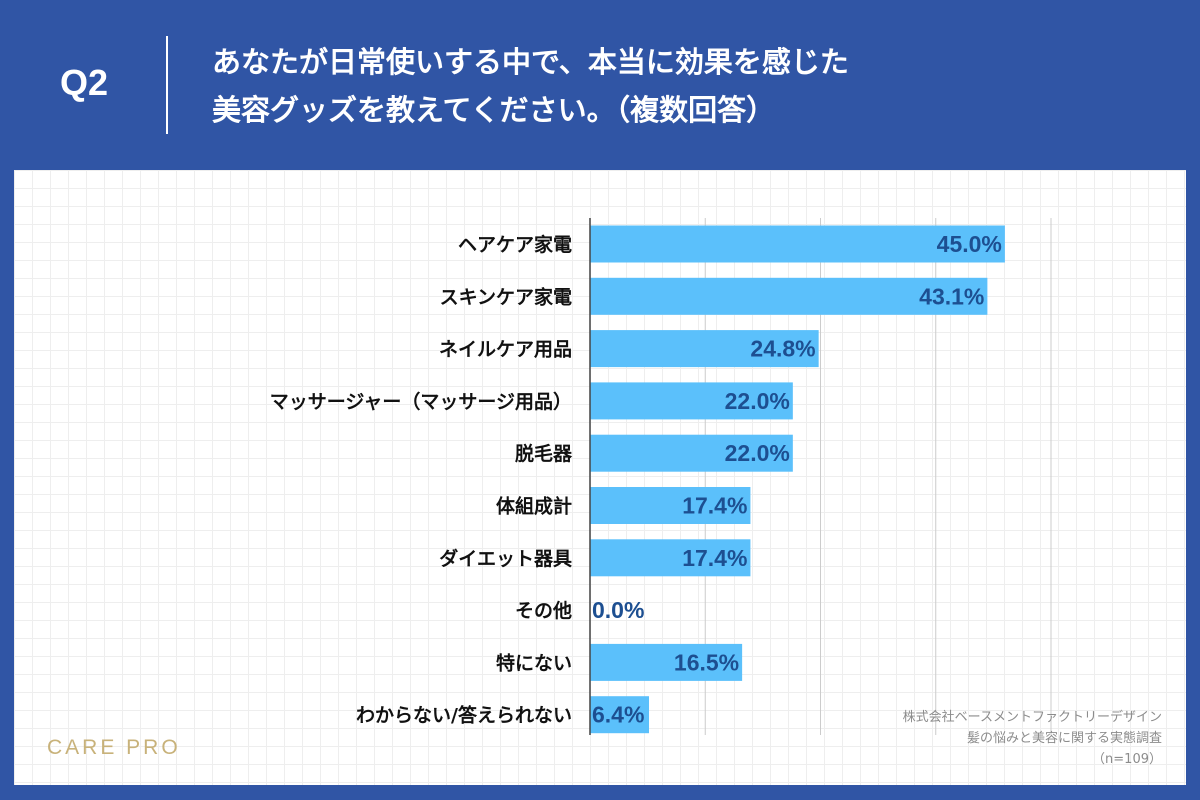 The height and width of the screenshot is (800, 1200). What do you see at coordinates (167, 85) in the screenshot?
I see `header-divider` at bounding box center [167, 85].